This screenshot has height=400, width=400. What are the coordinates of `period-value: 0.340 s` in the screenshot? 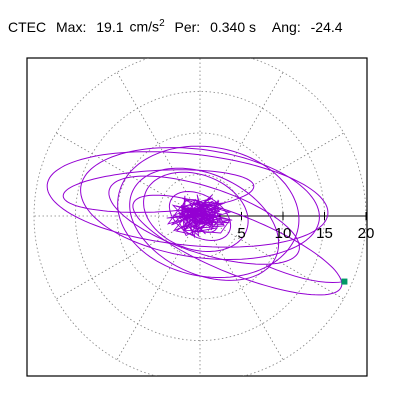 It's located at (233, 26).